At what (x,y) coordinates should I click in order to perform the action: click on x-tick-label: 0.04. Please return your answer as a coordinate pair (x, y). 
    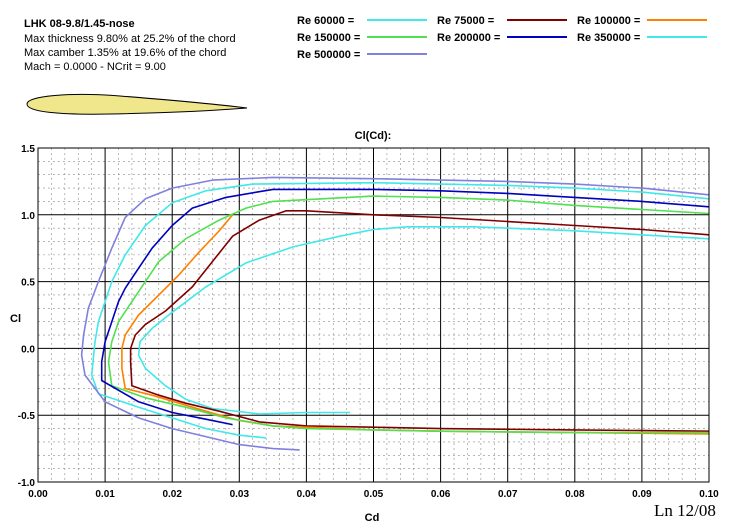
    Looking at the image, I should click on (307, 494).